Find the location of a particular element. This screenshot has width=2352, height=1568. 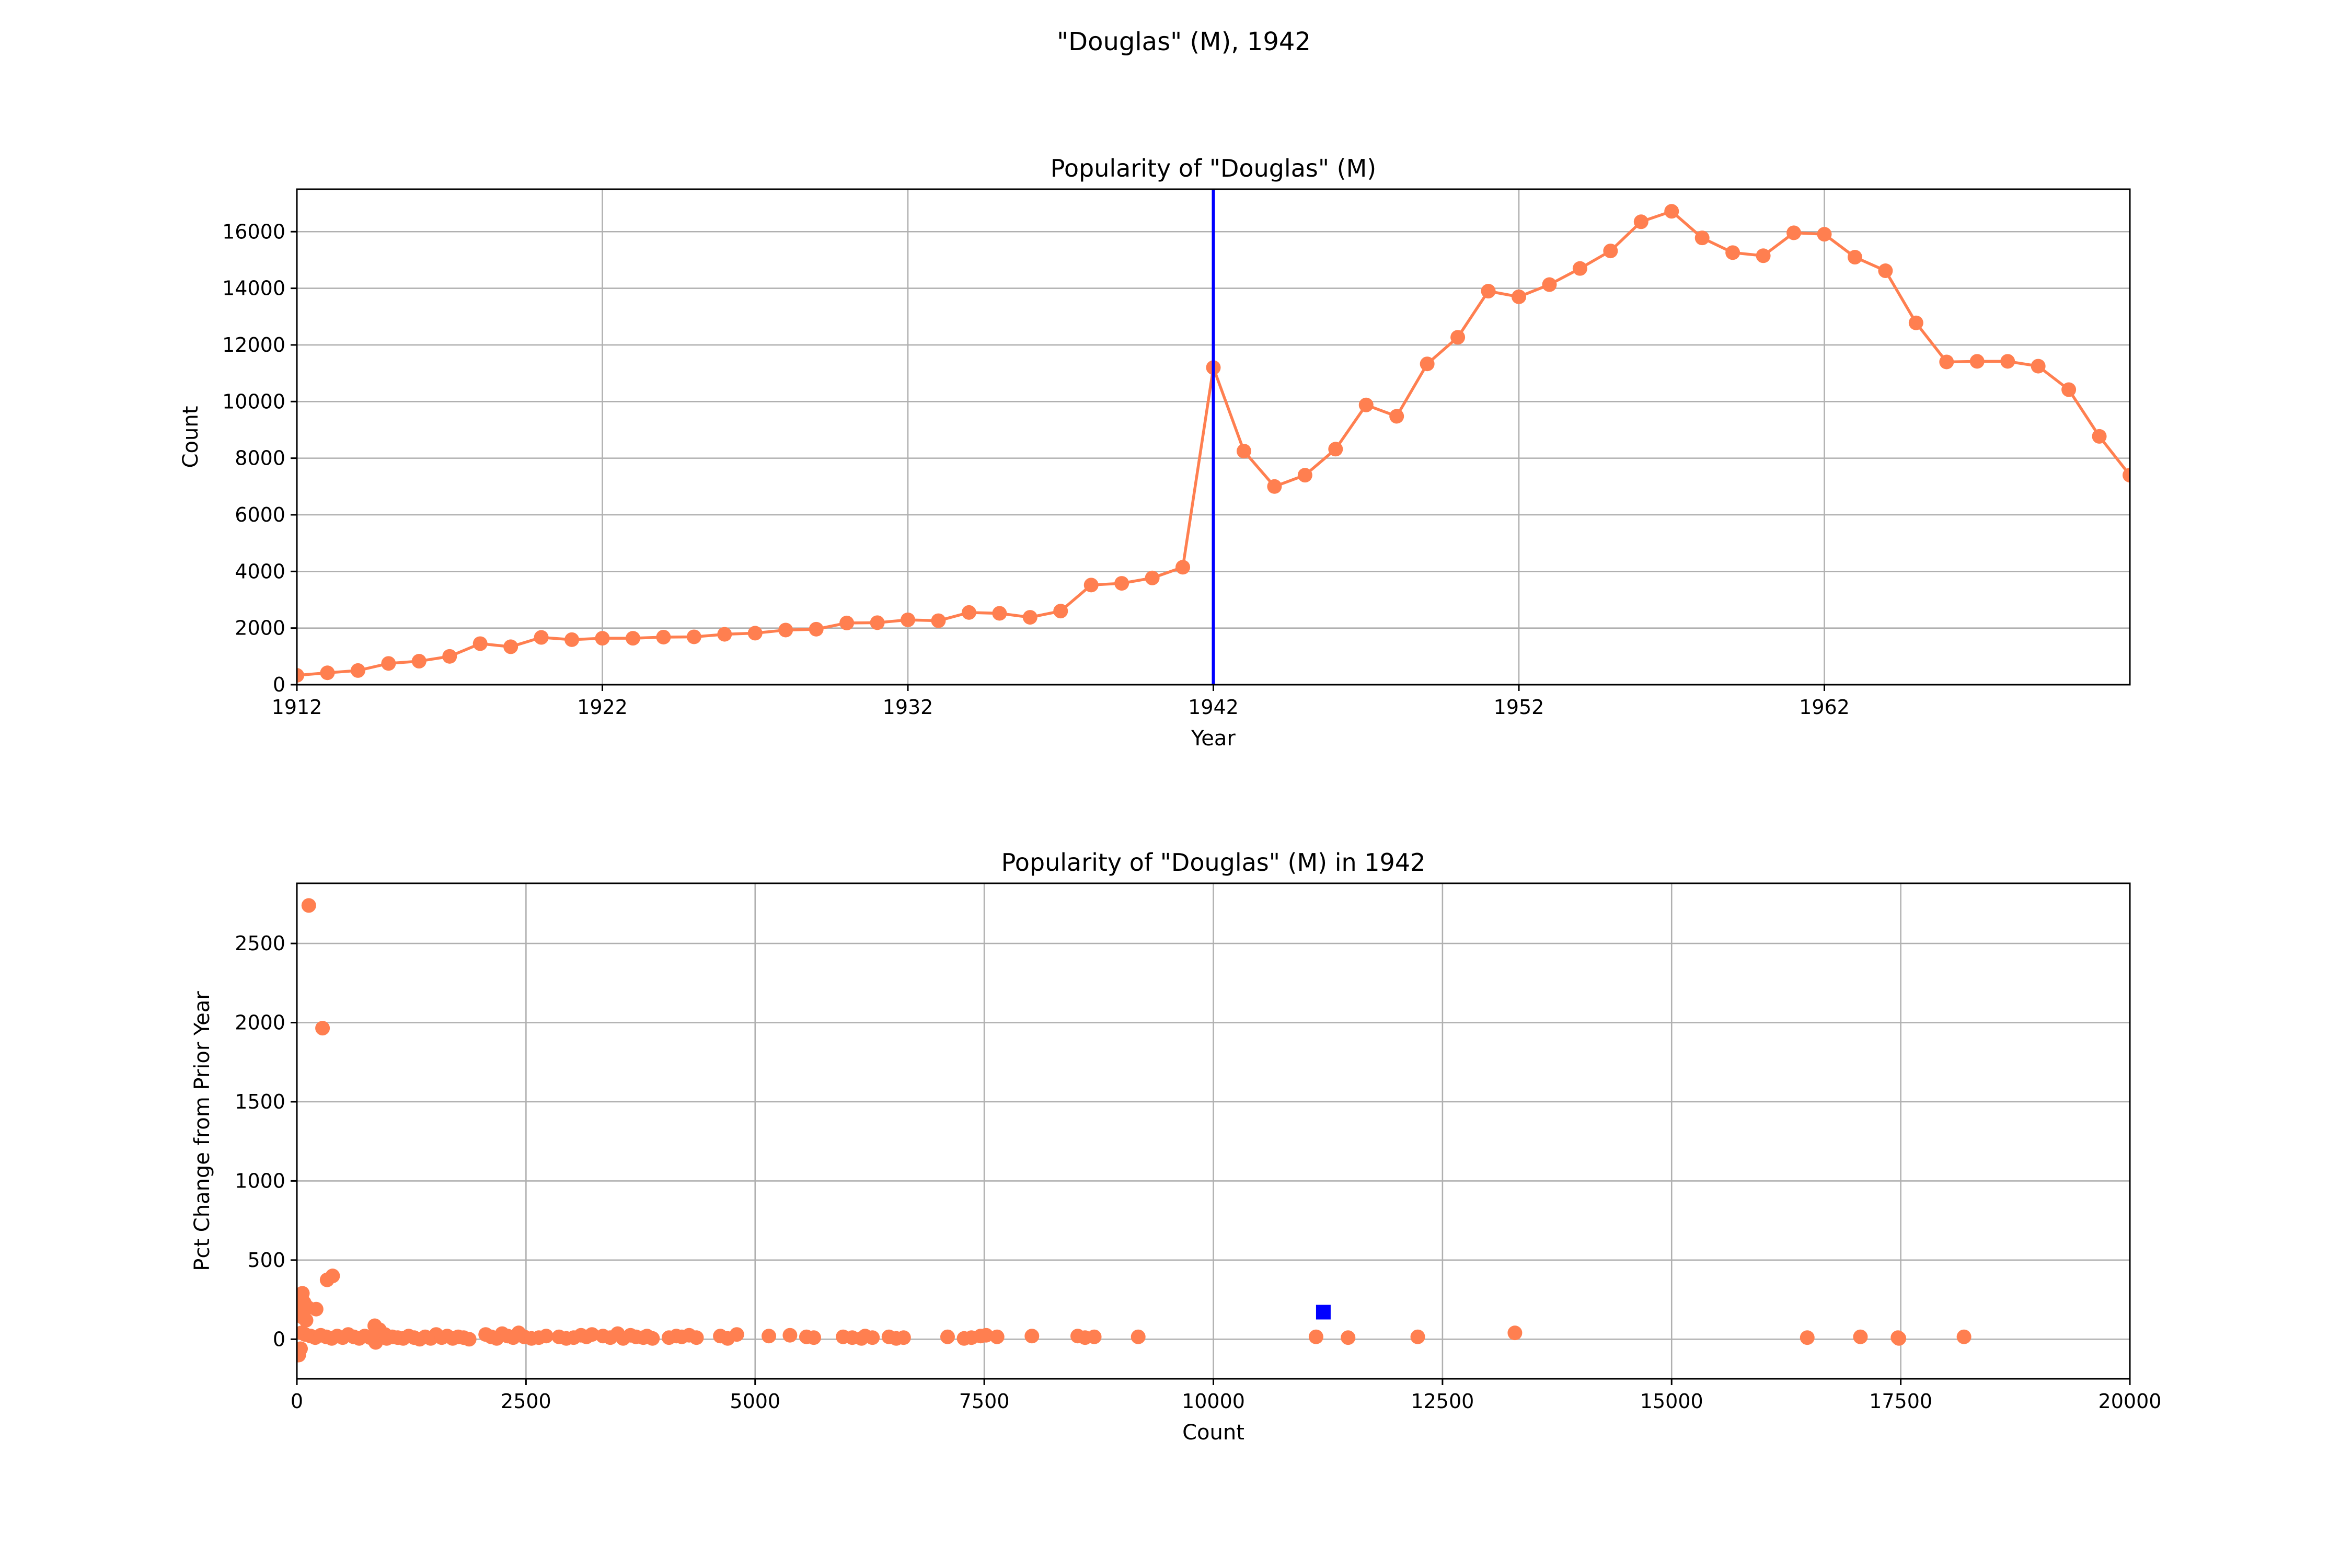

x-tick-label: 0 is located at coordinates (297, 1401).